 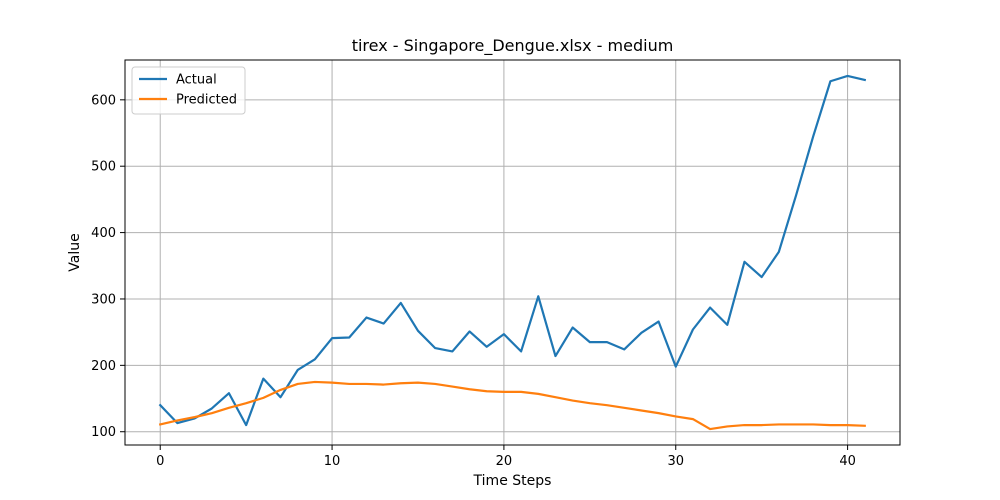 What do you see at coordinates (75, 252) in the screenshot?
I see `y-axis-label: Value` at bounding box center [75, 252].